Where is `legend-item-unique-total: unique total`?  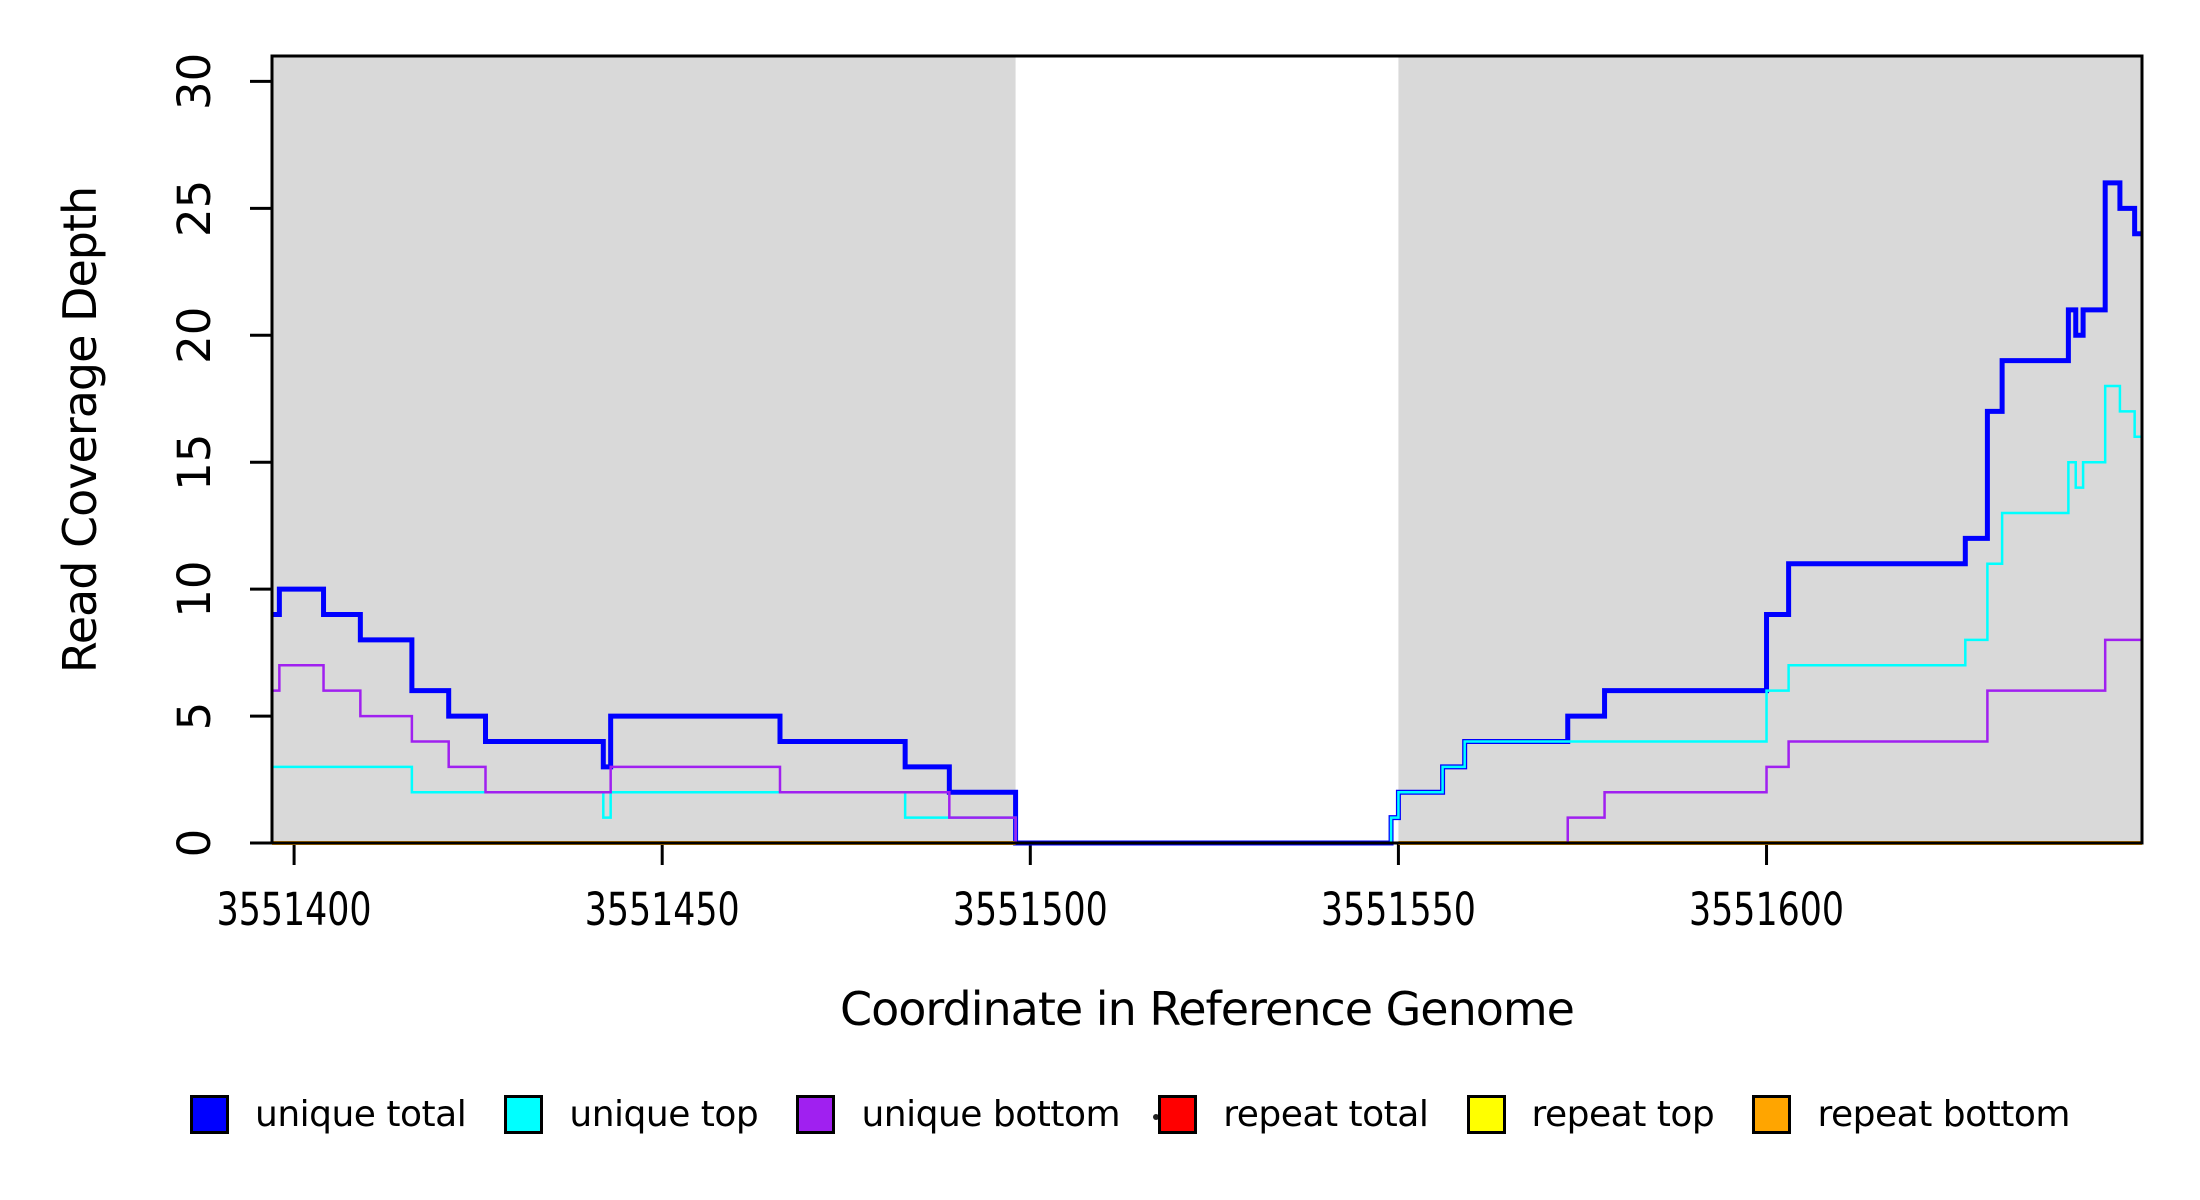
legend-item-unique-total: unique total is located at coordinates (328, 1114).